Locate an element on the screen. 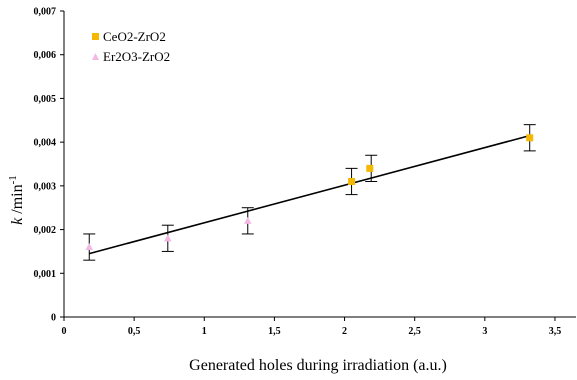 This screenshot has width=577, height=380. y-tick-label: 0,007 is located at coordinates (45, 12).